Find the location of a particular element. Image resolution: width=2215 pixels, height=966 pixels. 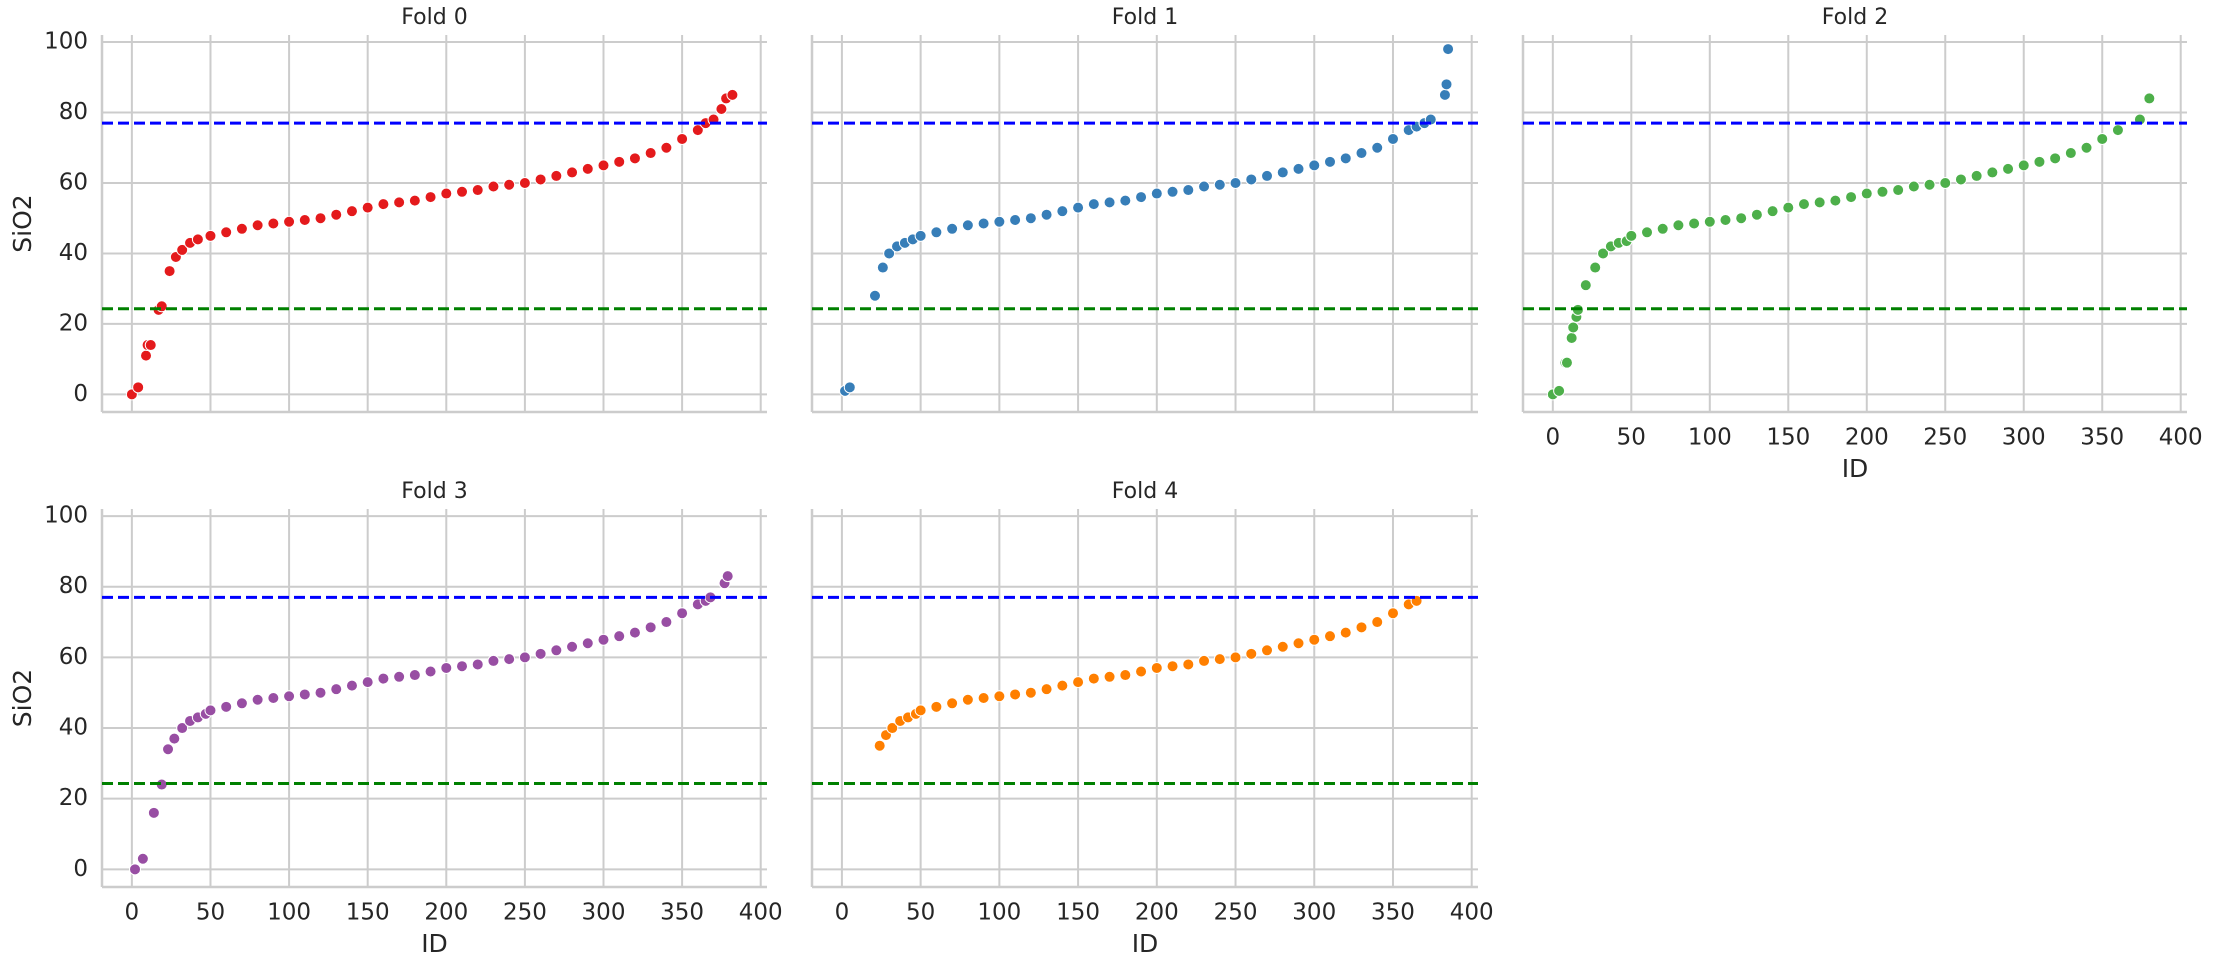

x-tick-label: 300 is located at coordinates (604, 913).